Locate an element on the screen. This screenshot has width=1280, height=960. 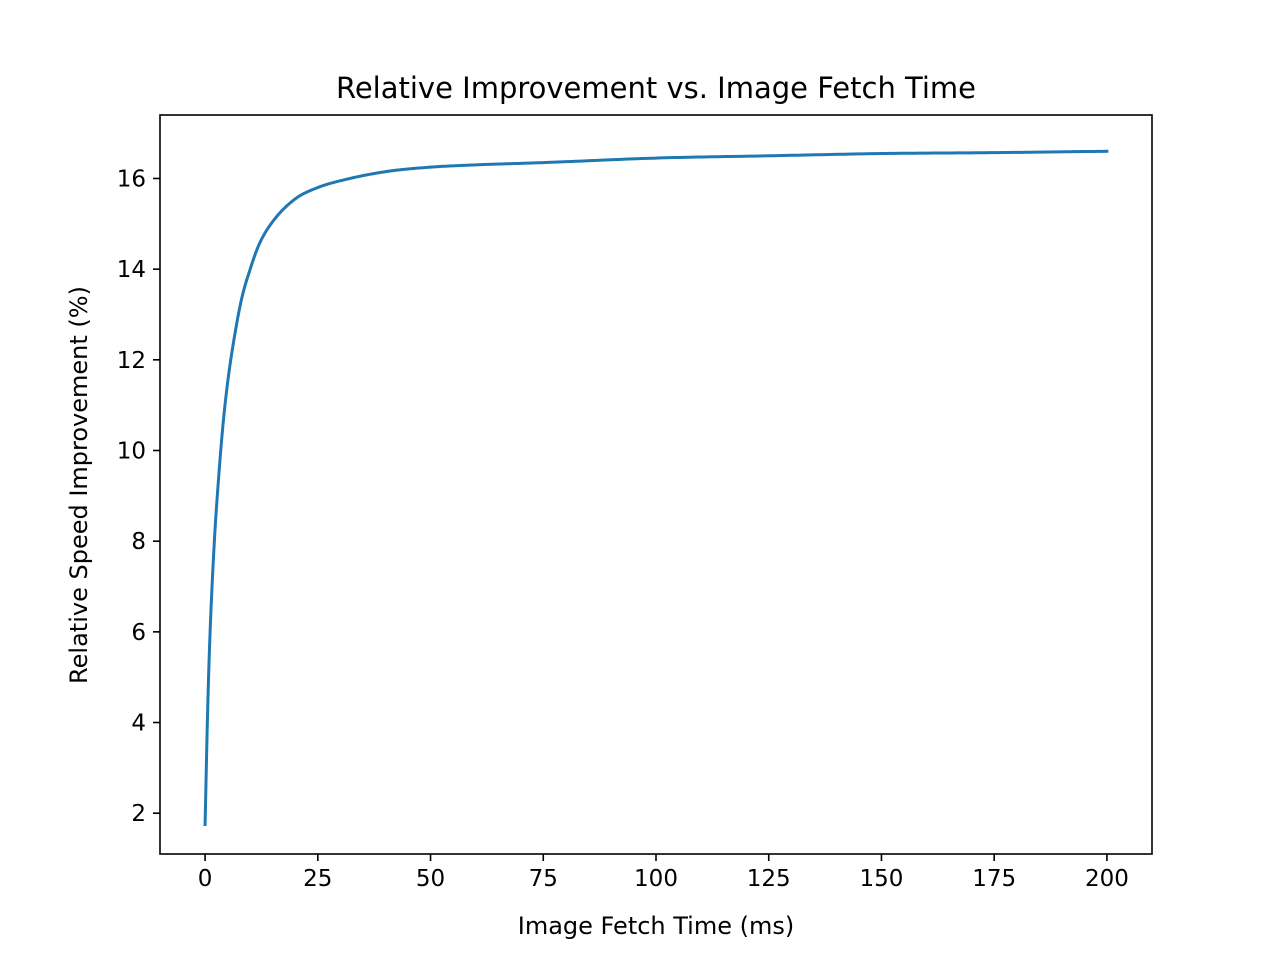
x-tick-label: 175 is located at coordinates (994, 879).